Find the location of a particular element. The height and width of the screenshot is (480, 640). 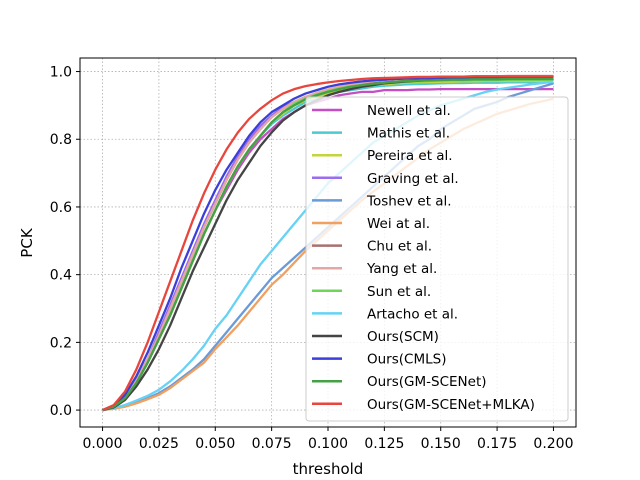

y-tick-label: 1.0 is located at coordinates (61, 73).